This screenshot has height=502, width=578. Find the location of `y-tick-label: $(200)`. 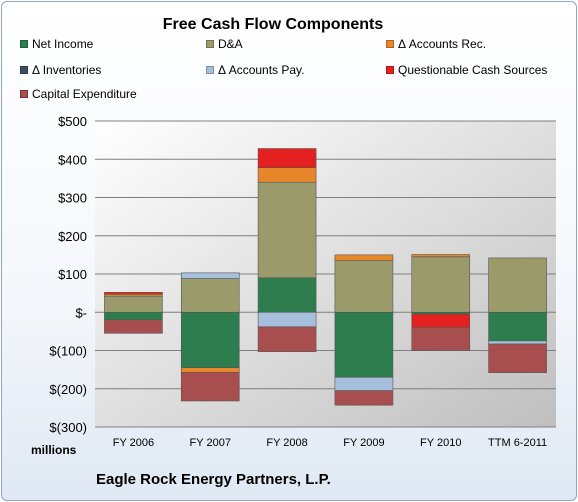

y-tick-label: $(200) is located at coordinates (68, 389).